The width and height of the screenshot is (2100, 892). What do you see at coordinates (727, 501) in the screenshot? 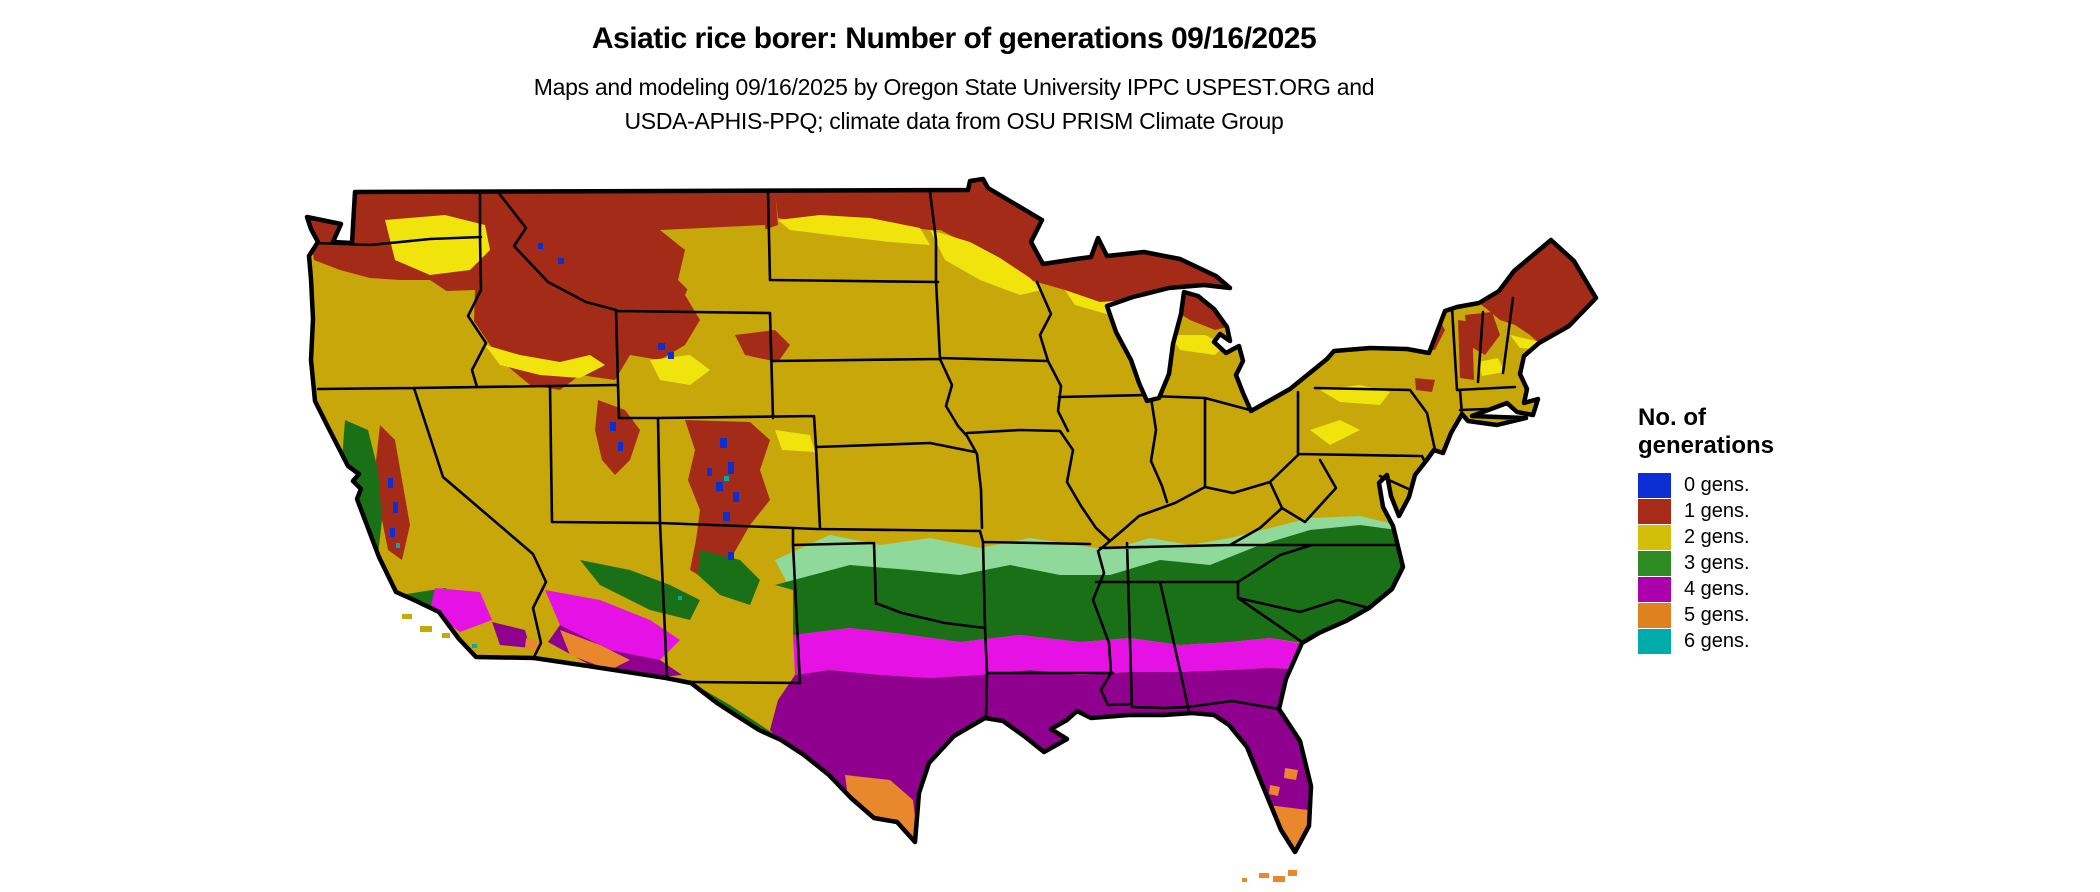
I see `region-1gen-colorado-rockies` at bounding box center [727, 501].